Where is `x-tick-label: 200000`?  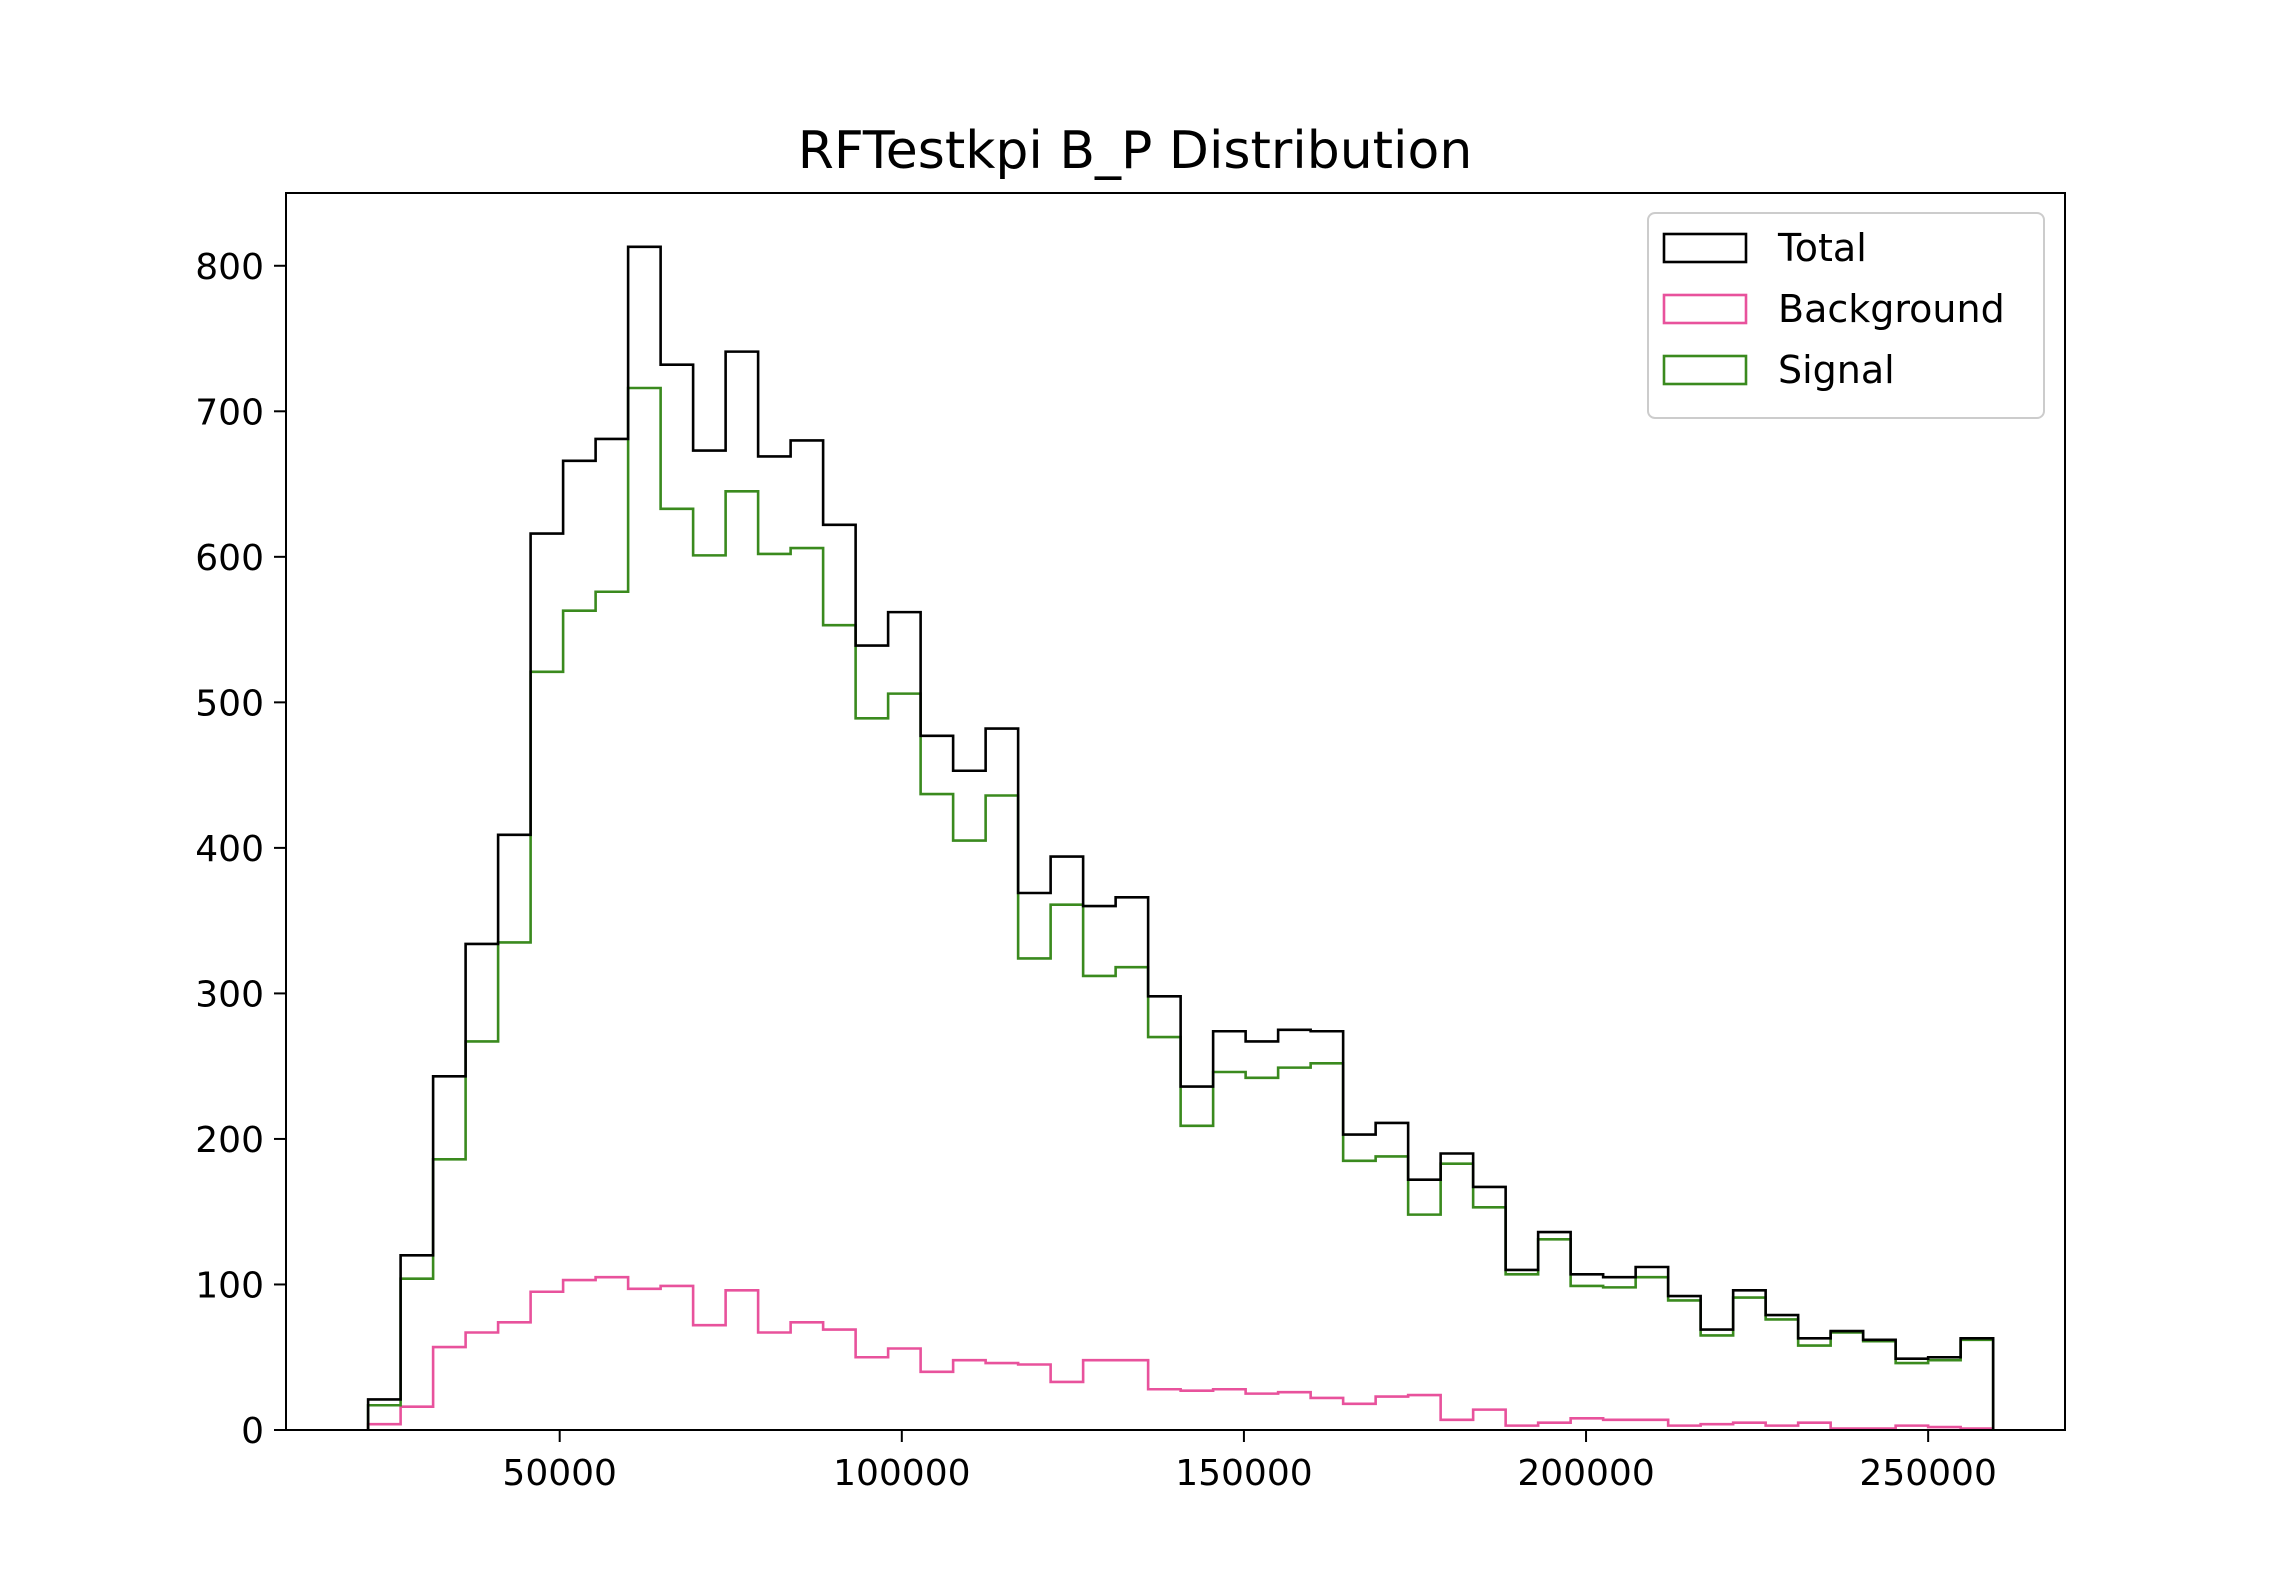 x-tick-label: 200000 is located at coordinates (1585, 1473).